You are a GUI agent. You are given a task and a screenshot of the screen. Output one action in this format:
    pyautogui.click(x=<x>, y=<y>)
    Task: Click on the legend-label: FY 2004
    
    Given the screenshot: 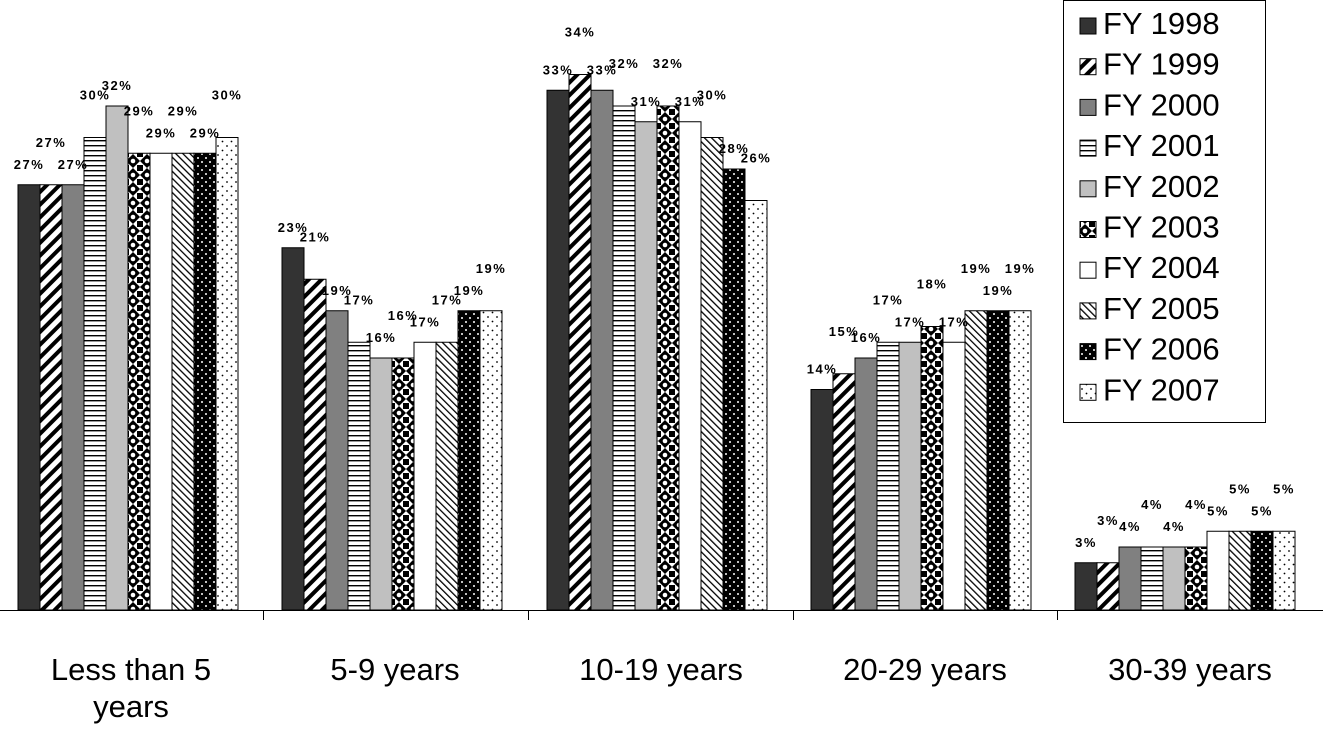 What is the action you would take?
    pyautogui.click(x=1161, y=267)
    